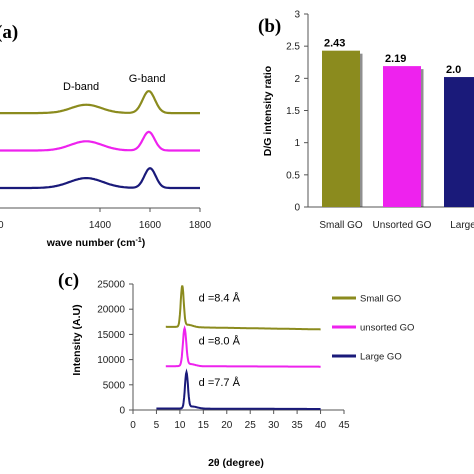  What do you see at coordinates (381, 357) in the screenshot?
I see `xrd-legend-label: Large GO` at bounding box center [381, 357].